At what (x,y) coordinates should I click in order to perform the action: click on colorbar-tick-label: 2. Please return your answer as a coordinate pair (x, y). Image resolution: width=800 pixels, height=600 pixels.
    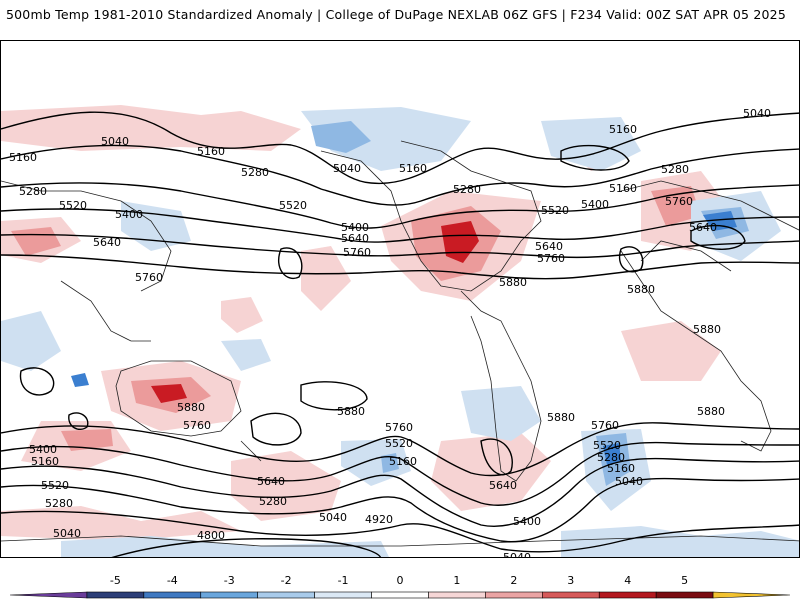
    Looking at the image, I should click on (513, 580).